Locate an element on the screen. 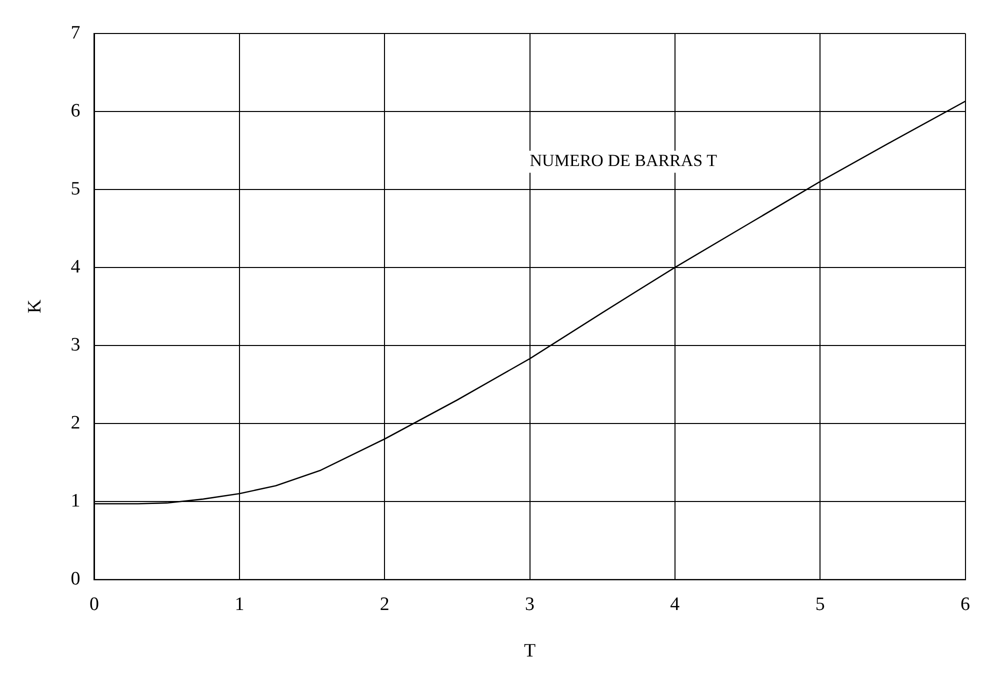 The width and height of the screenshot is (992, 685). y-tick-label: 5 is located at coordinates (75, 189).